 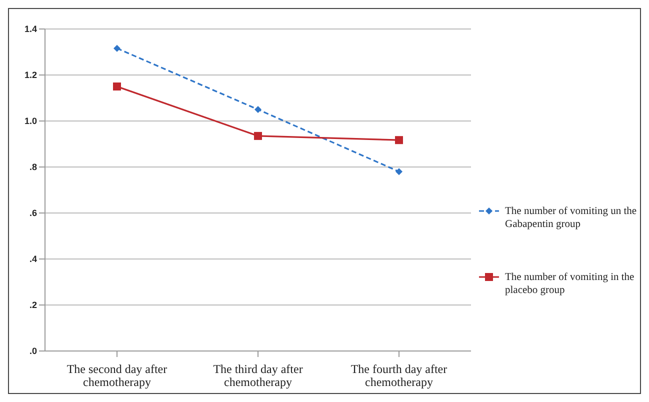 I want to click on y-tick-label: .4, so click(x=33, y=259).